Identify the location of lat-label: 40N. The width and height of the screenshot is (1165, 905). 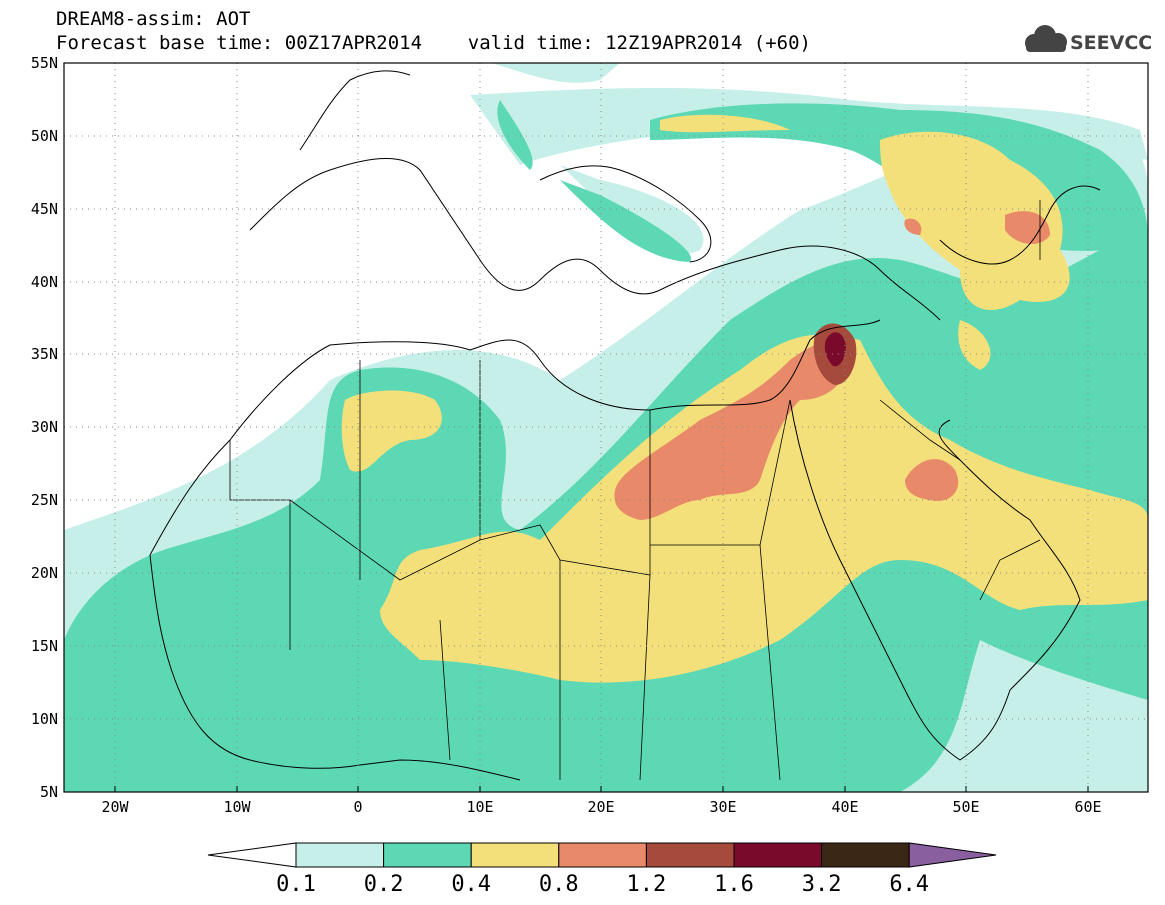
(44, 282).